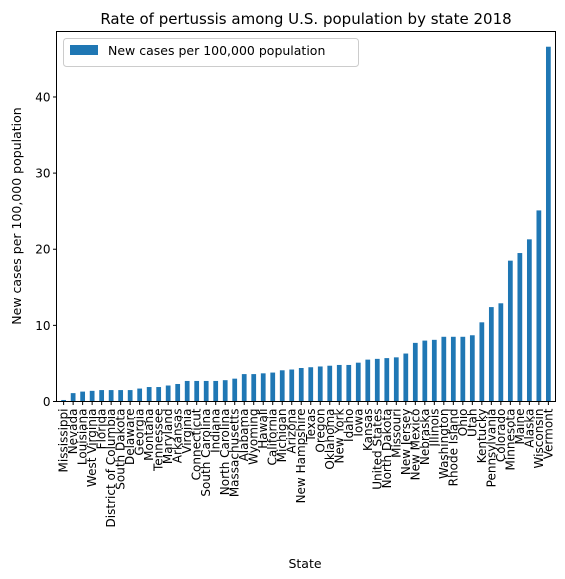  I want to click on bar-texas, so click(311, 384).